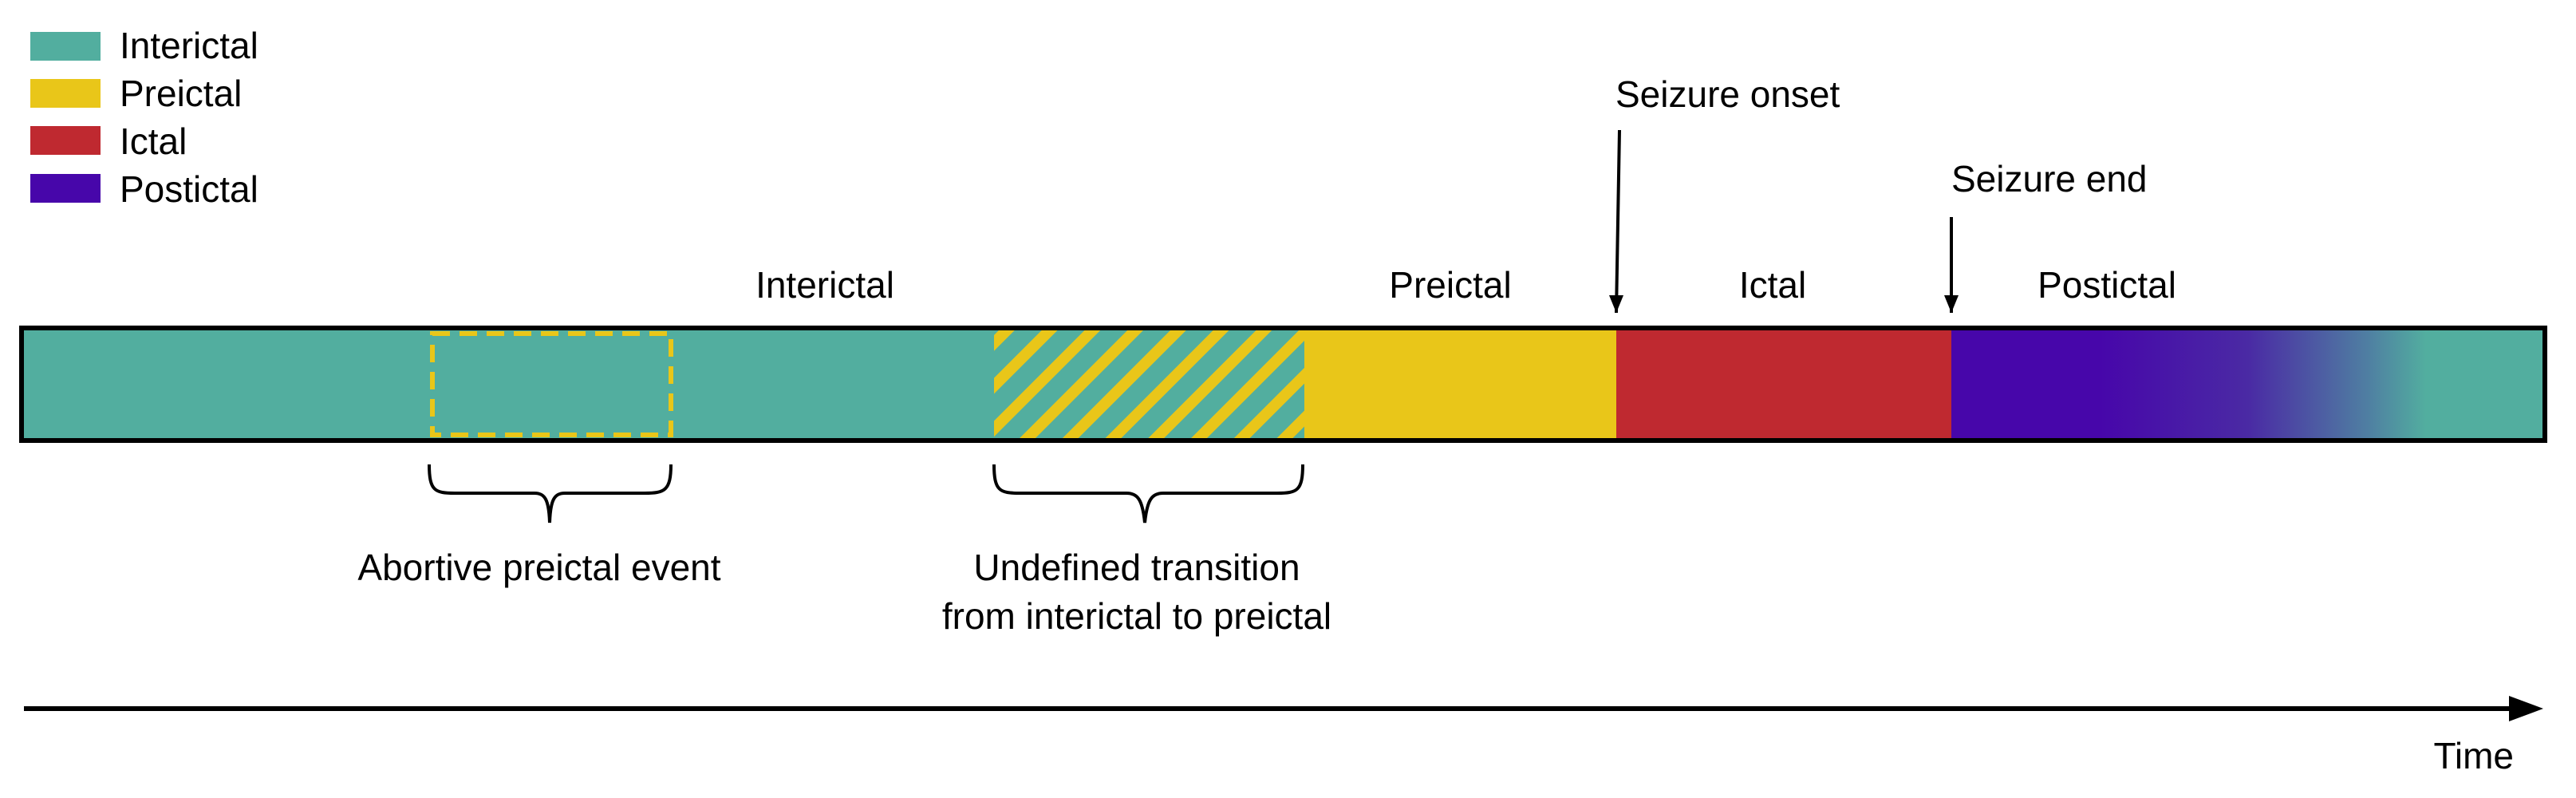  What do you see at coordinates (2107, 285) in the screenshot?
I see `phase-label-postictal: Postictal` at bounding box center [2107, 285].